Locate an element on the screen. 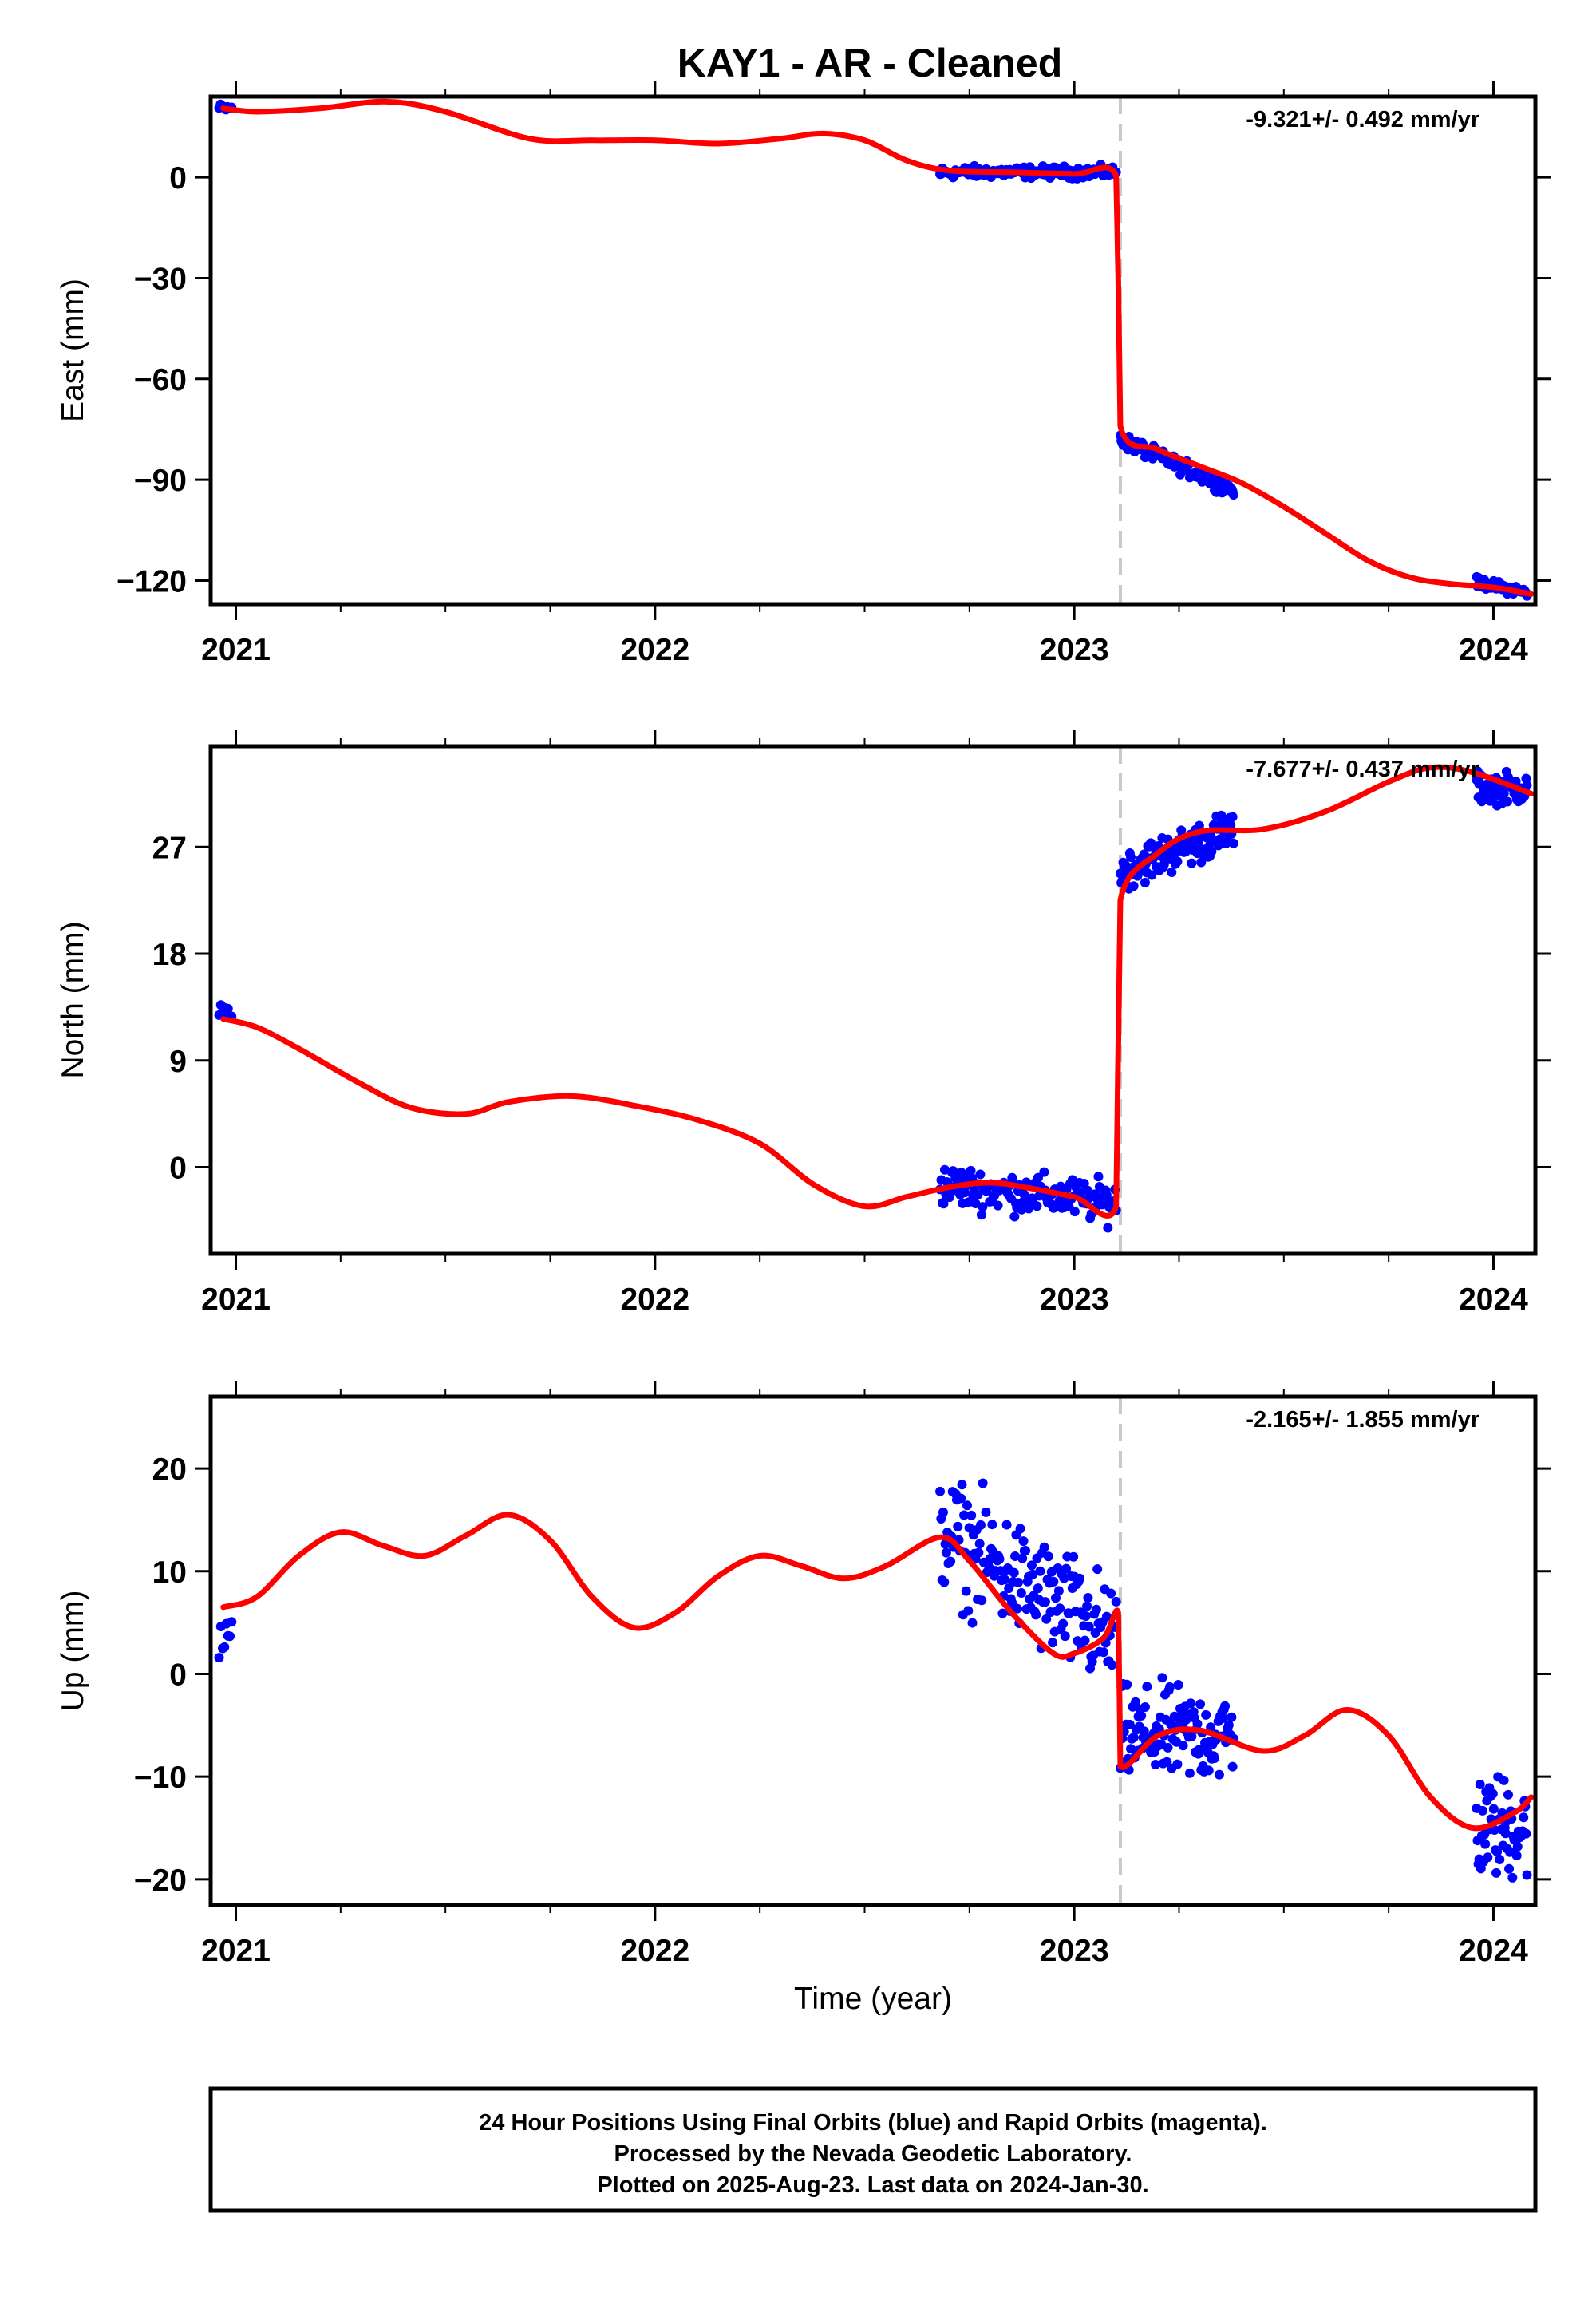  north-y-tick-label: 0 is located at coordinates (178, 1169).